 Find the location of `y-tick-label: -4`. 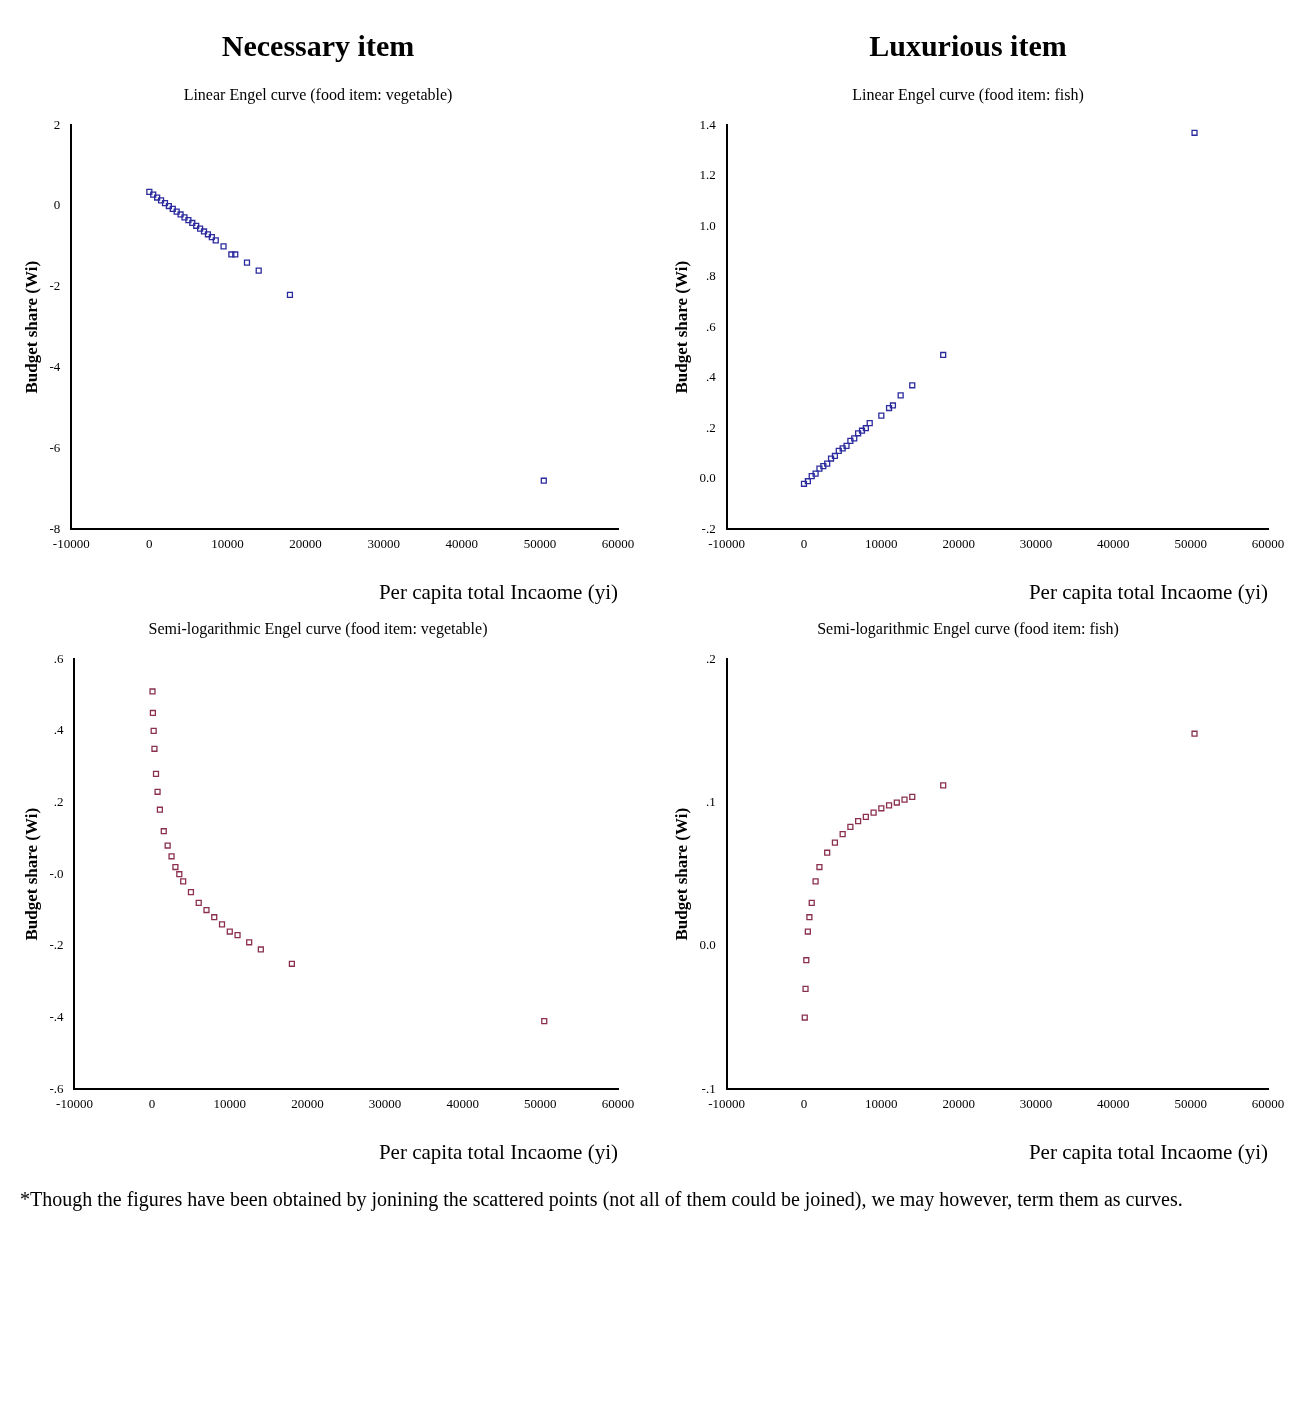

y-tick-label: -4 is located at coordinates (55, 367).